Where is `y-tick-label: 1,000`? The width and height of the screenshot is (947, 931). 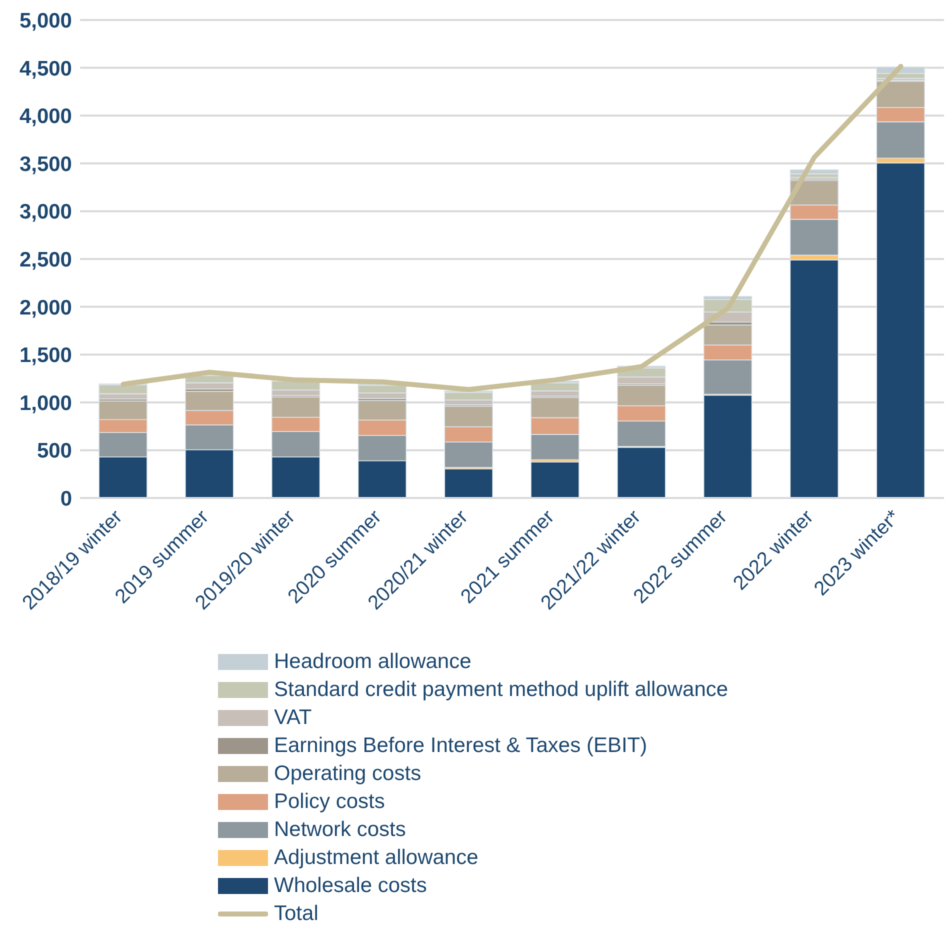 y-tick-label: 1,000 is located at coordinates (45, 403).